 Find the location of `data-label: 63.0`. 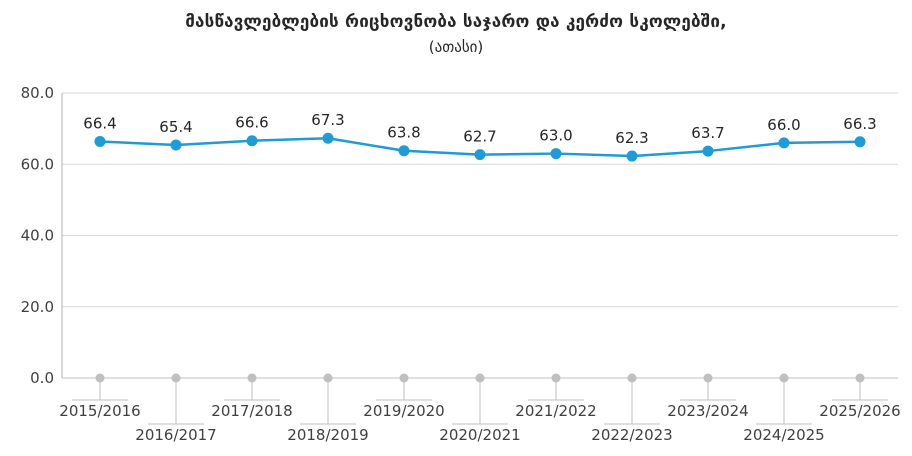

data-label: 63.0 is located at coordinates (555, 136).